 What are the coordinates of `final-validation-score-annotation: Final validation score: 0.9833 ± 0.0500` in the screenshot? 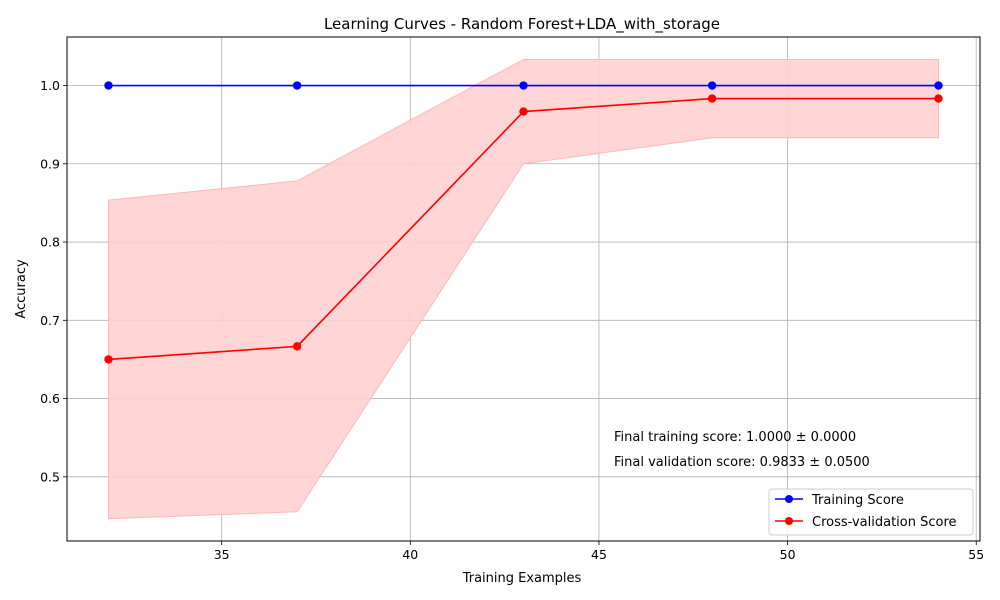 It's located at (742, 462).